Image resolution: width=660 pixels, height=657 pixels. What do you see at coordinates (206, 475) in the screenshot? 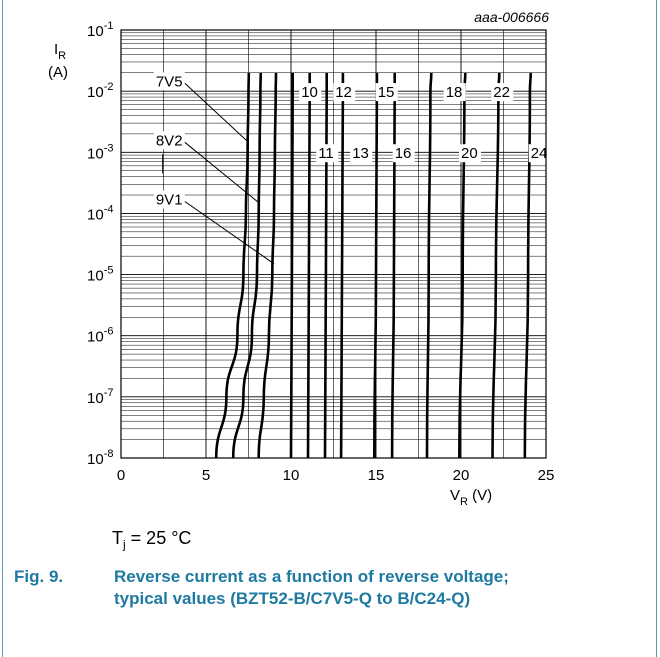
I see `x-tick-label: 5` at bounding box center [206, 475].